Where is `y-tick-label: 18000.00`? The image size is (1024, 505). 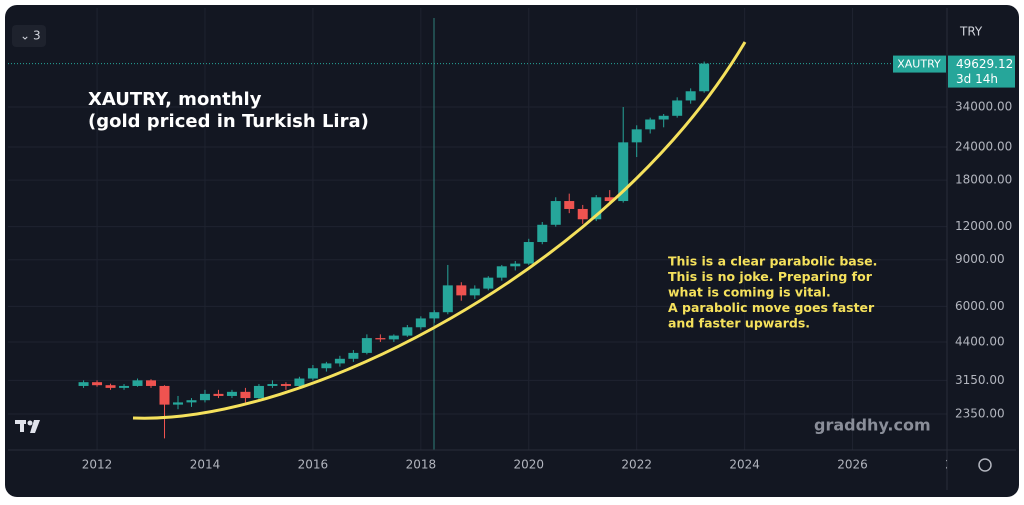 y-tick-label: 18000.00 is located at coordinates (983, 180).